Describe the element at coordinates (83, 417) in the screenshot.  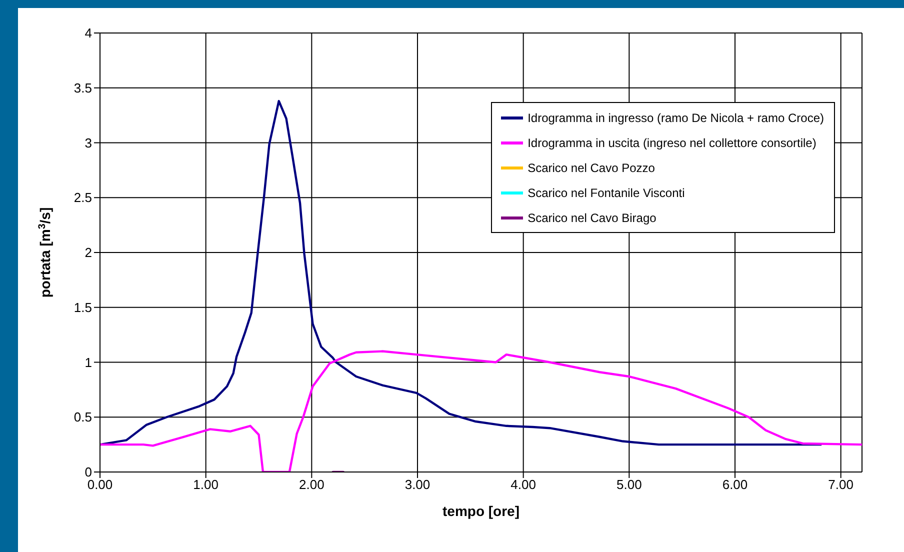
I see `y-tick-label: 0.5` at that location.